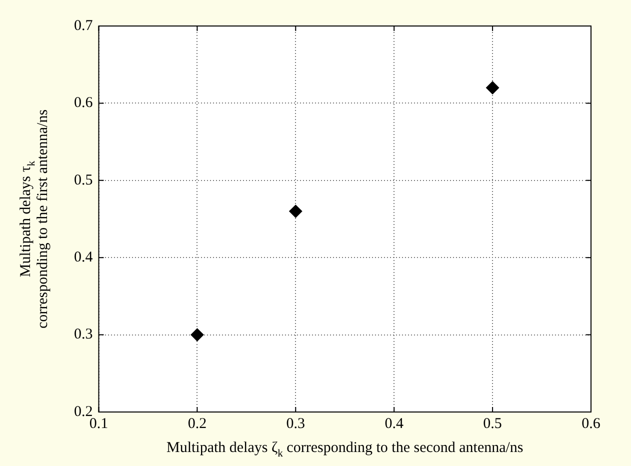 The height and width of the screenshot is (466, 631). What do you see at coordinates (591, 424) in the screenshot?
I see `x-tick-label: 0.6` at bounding box center [591, 424].